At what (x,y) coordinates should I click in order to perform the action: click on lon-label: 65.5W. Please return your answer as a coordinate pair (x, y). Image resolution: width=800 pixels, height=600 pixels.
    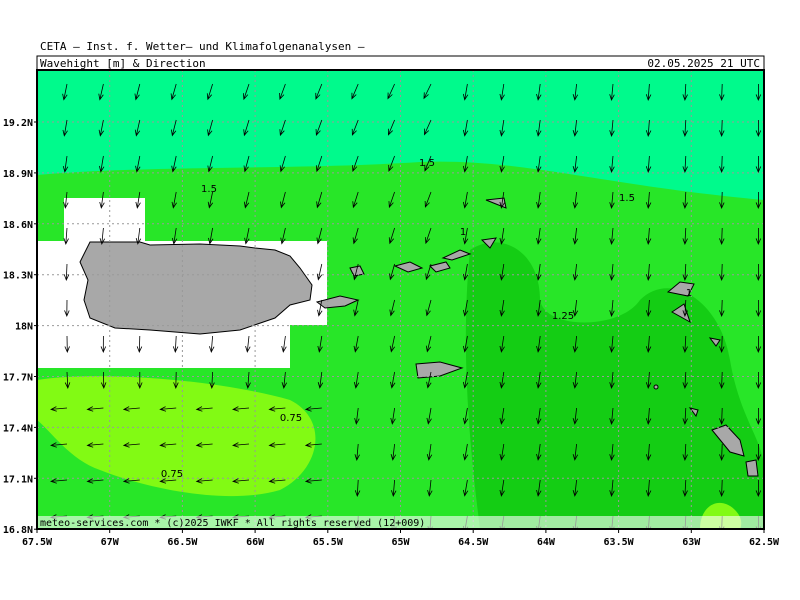
    Looking at the image, I should click on (328, 542).